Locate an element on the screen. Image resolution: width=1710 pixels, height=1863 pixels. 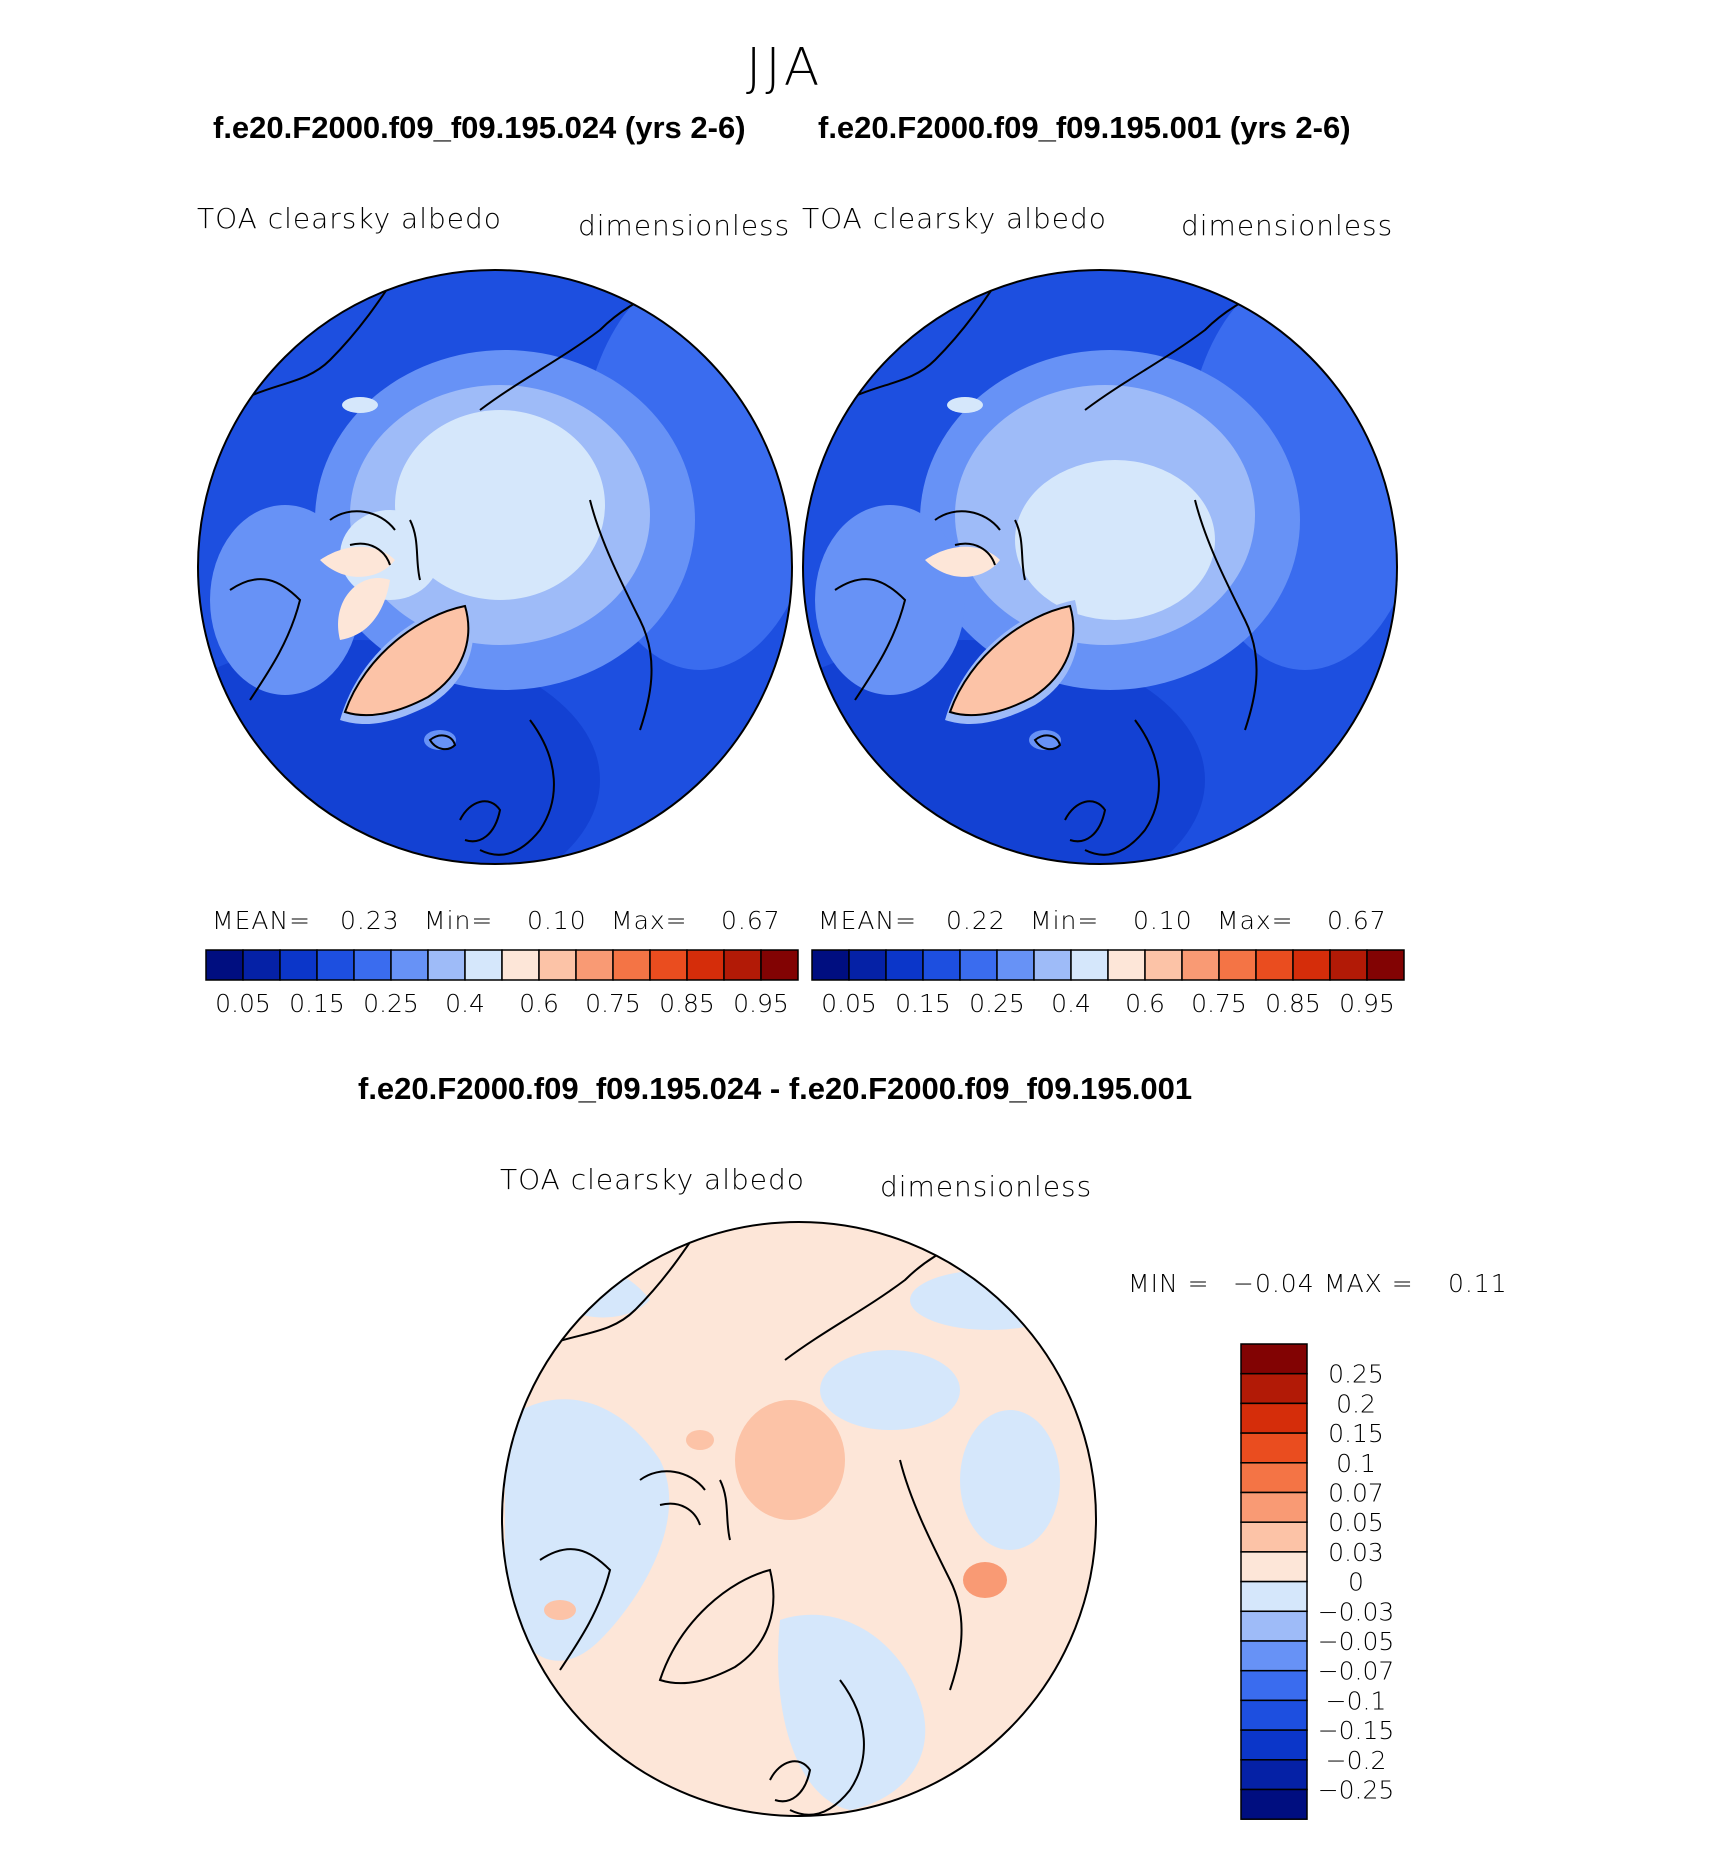
colorbar-diff-tick-label: 0.15 is located at coordinates (1356, 1433).